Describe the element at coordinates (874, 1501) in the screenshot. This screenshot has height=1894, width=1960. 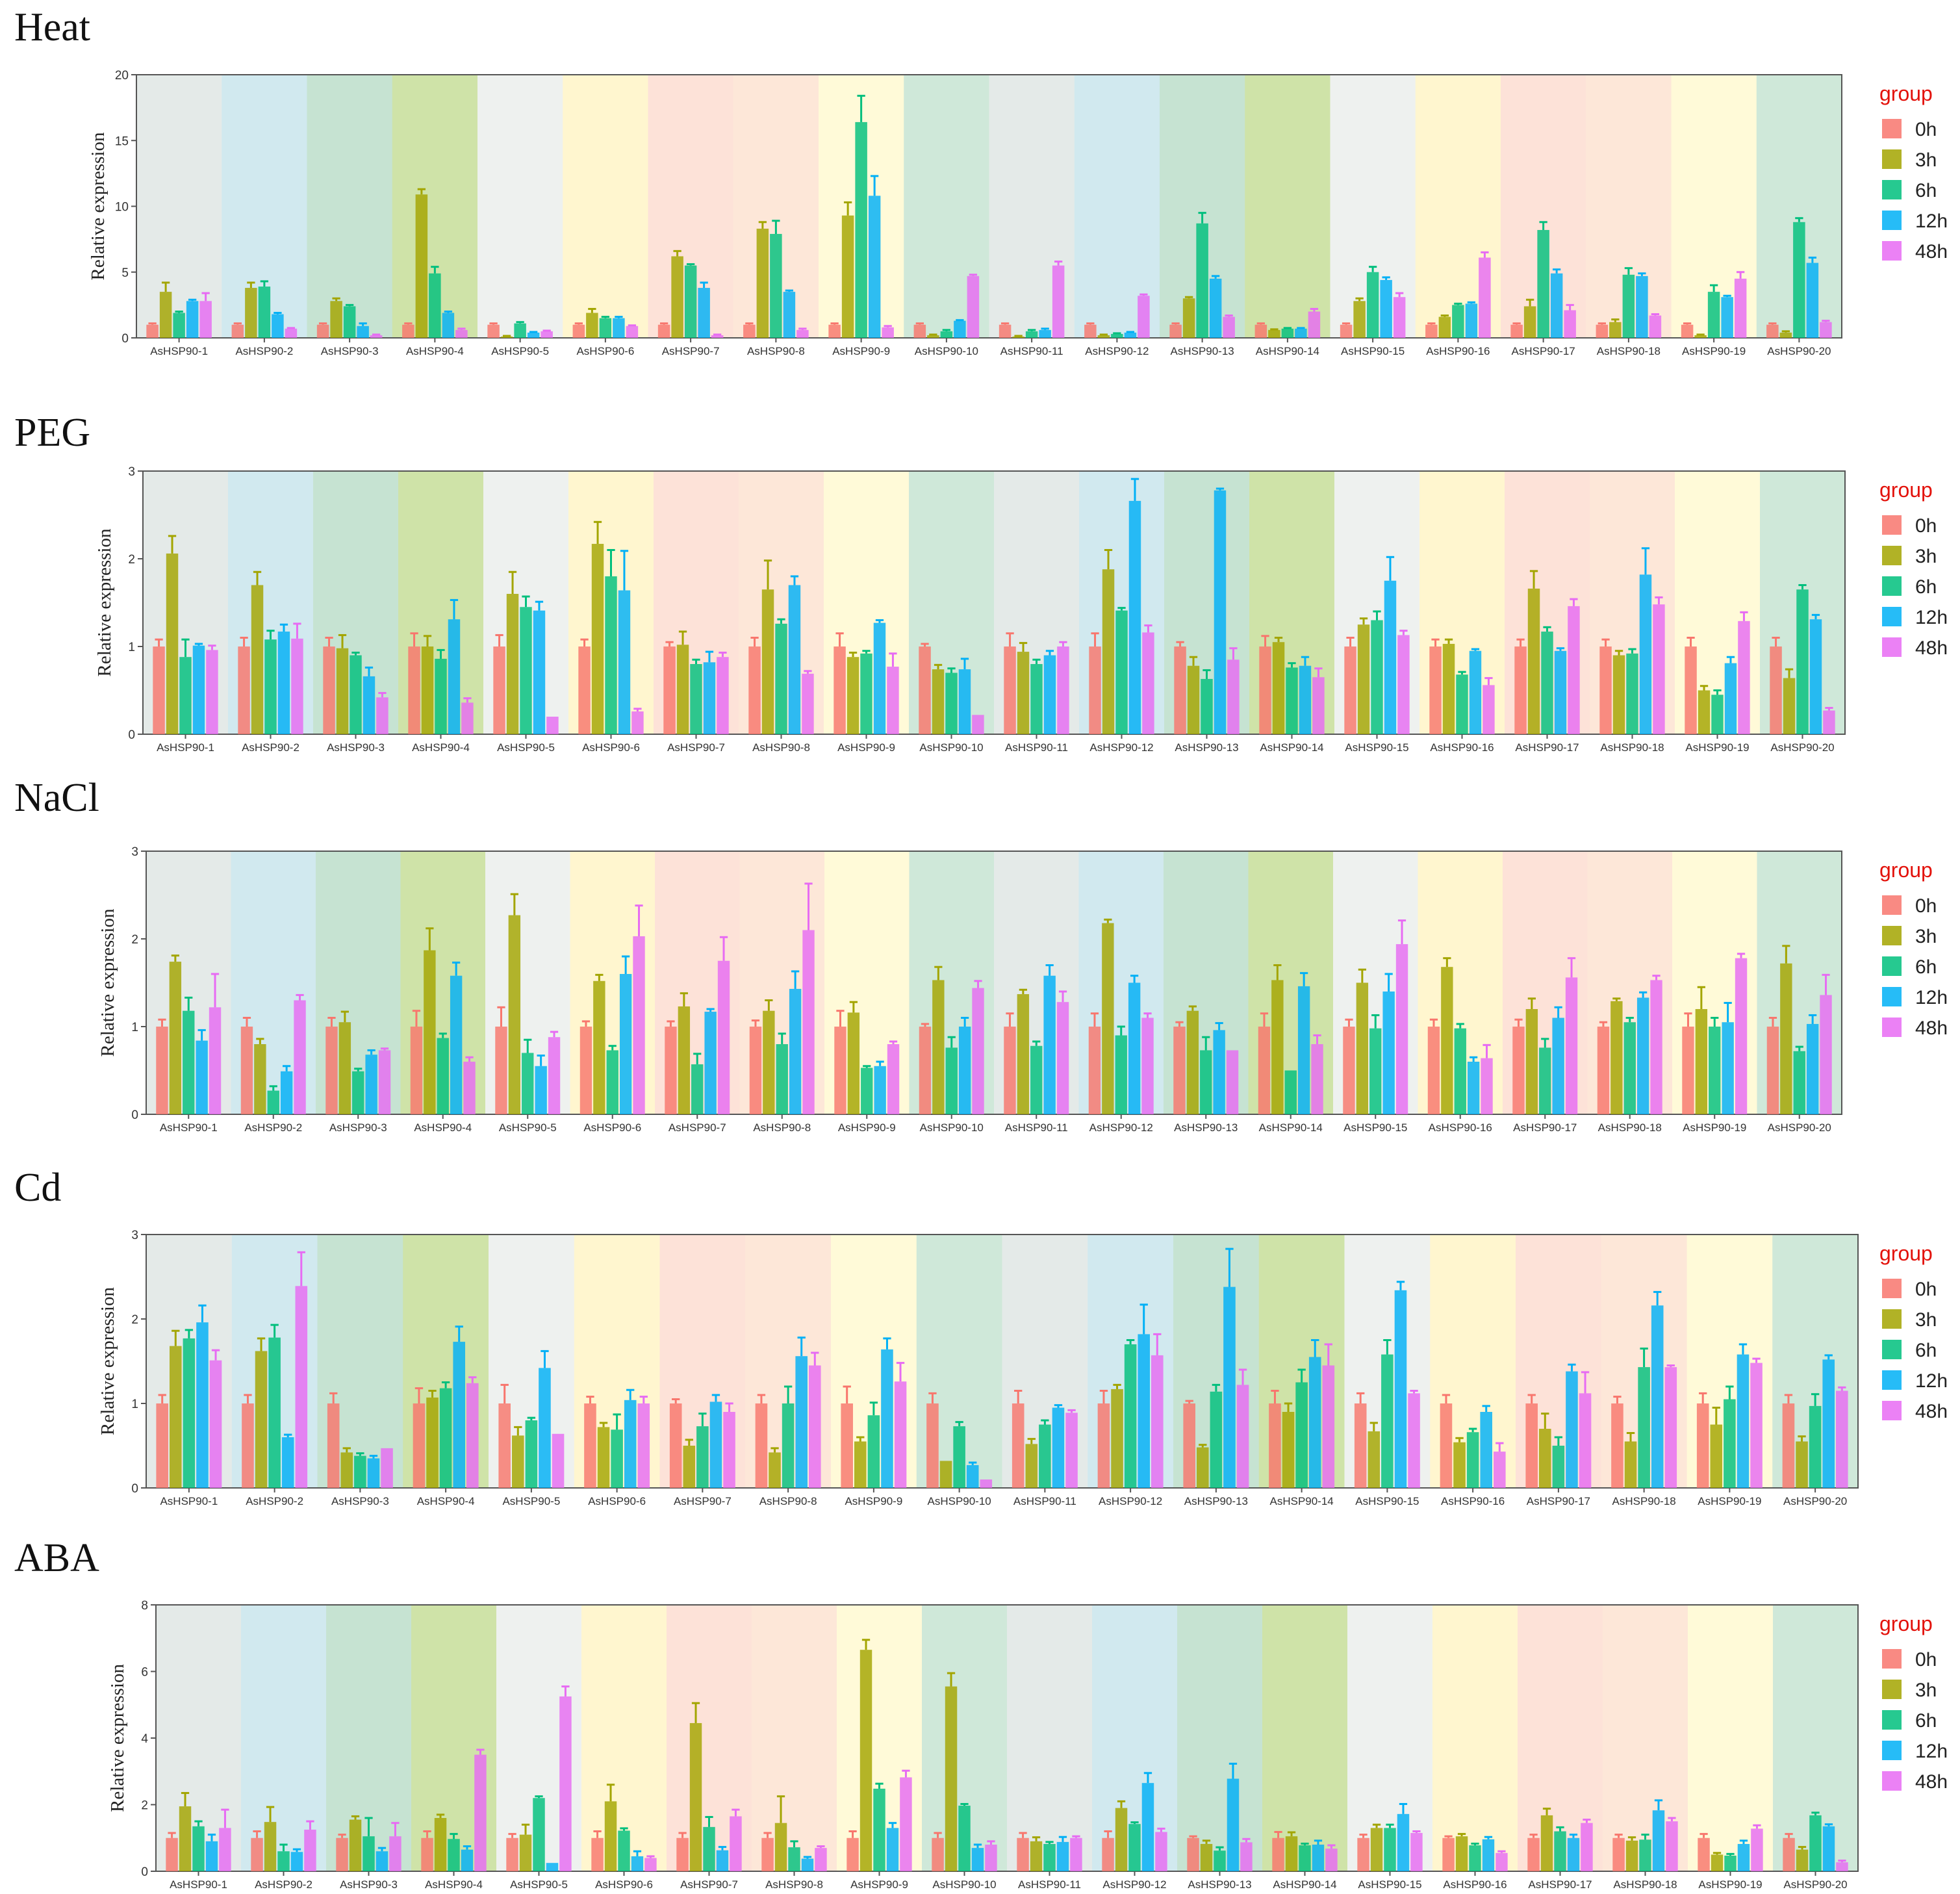
I see `x-tick-label: AsHSP90-9` at that location.